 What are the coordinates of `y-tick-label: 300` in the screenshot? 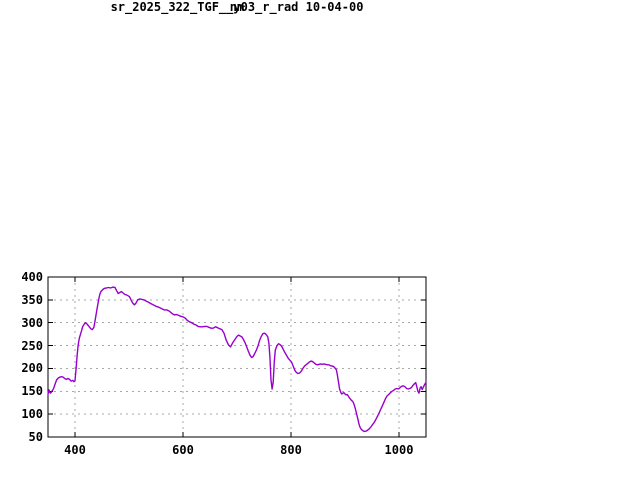 It's located at (32, 322).